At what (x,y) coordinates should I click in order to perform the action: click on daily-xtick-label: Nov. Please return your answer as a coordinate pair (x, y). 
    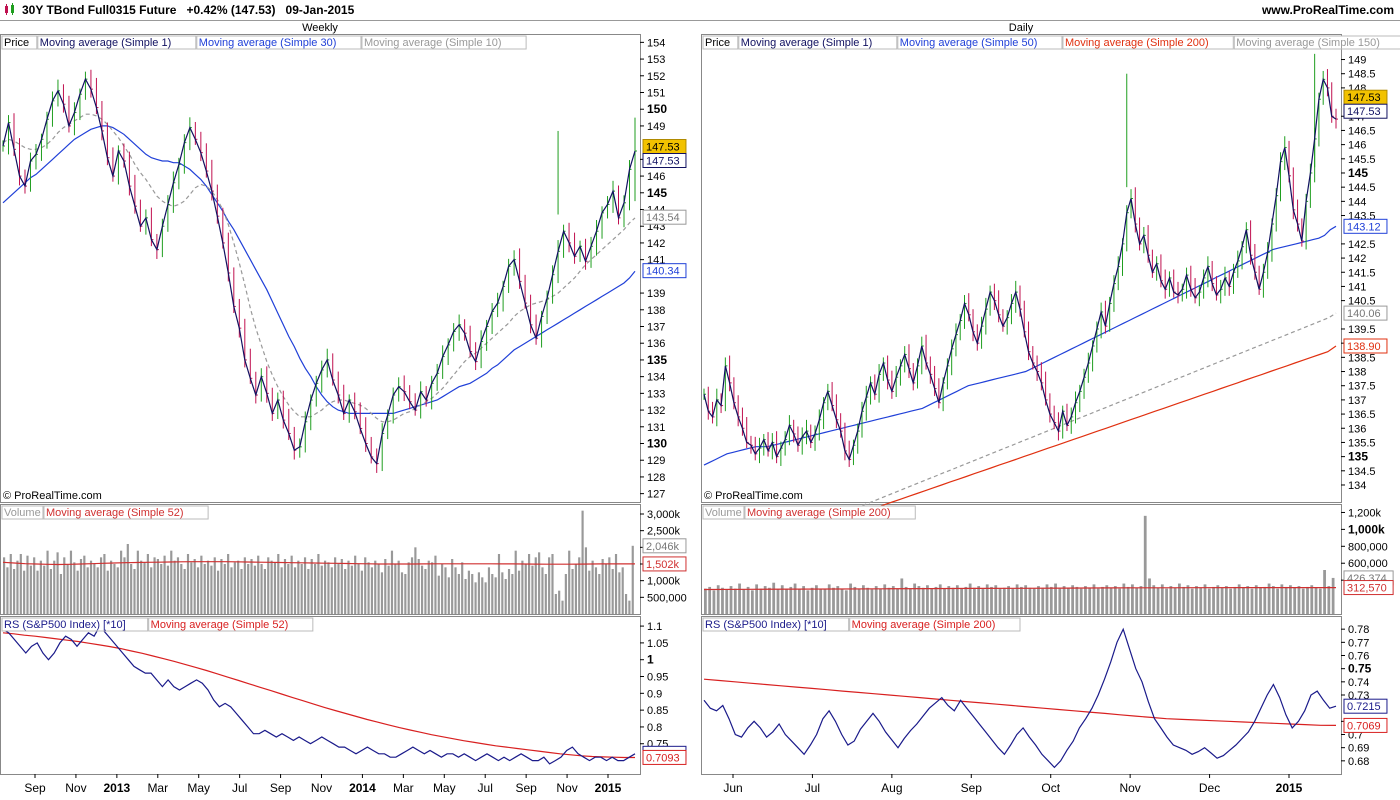
    Looking at the image, I should click on (1129, 788).